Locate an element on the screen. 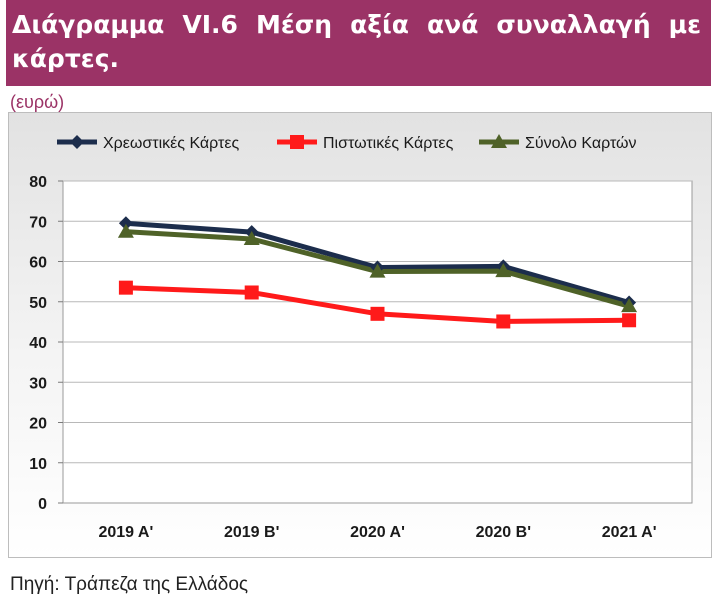 The width and height of the screenshot is (717, 610). x-tick-label: 2020 Β' is located at coordinates (503, 532).